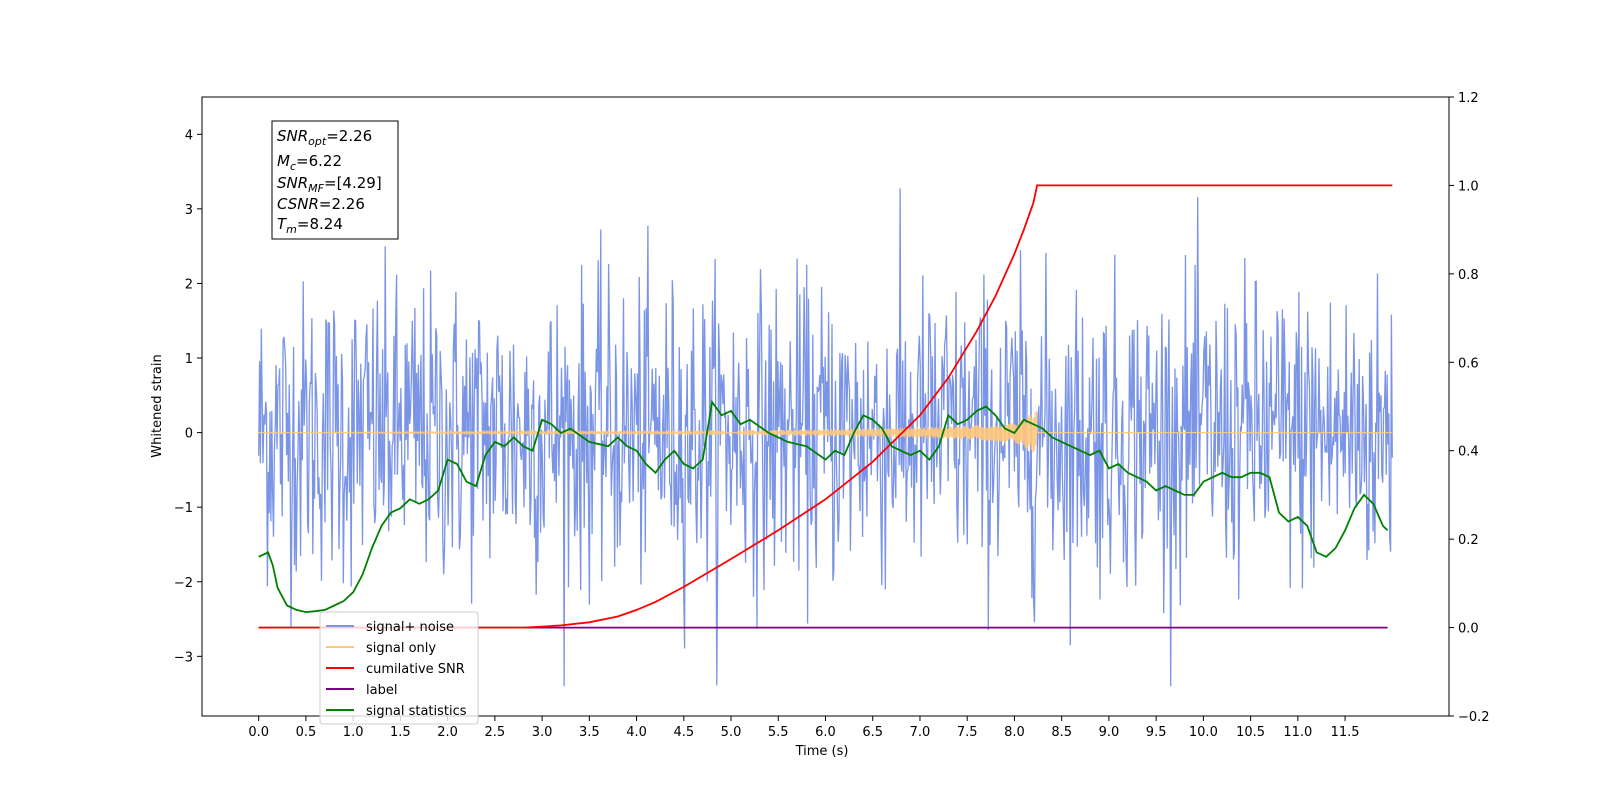 This screenshot has width=1600, height=800. What do you see at coordinates (822, 751) in the screenshot?
I see `x-axis-label: Time (s)` at bounding box center [822, 751].